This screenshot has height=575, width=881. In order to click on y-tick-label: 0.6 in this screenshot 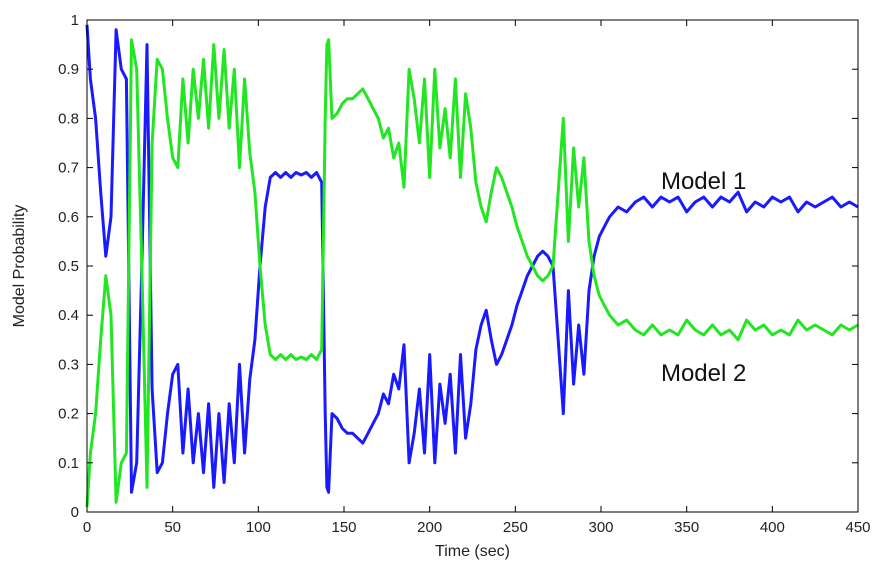, I will do `click(68, 217)`.